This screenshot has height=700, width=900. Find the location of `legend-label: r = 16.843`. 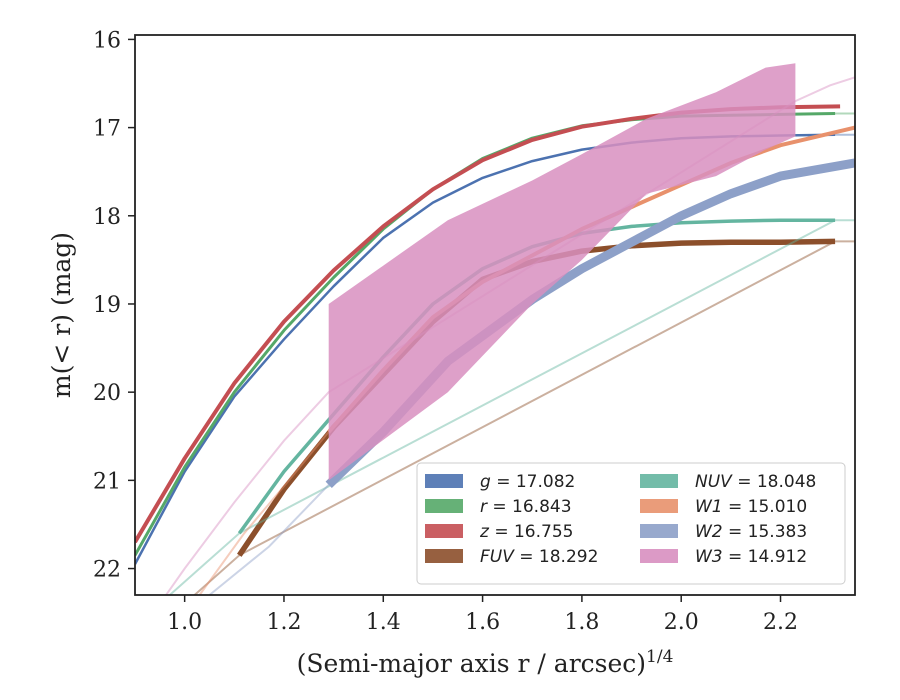

legend-label: r = 16.843 is located at coordinates (526, 507).